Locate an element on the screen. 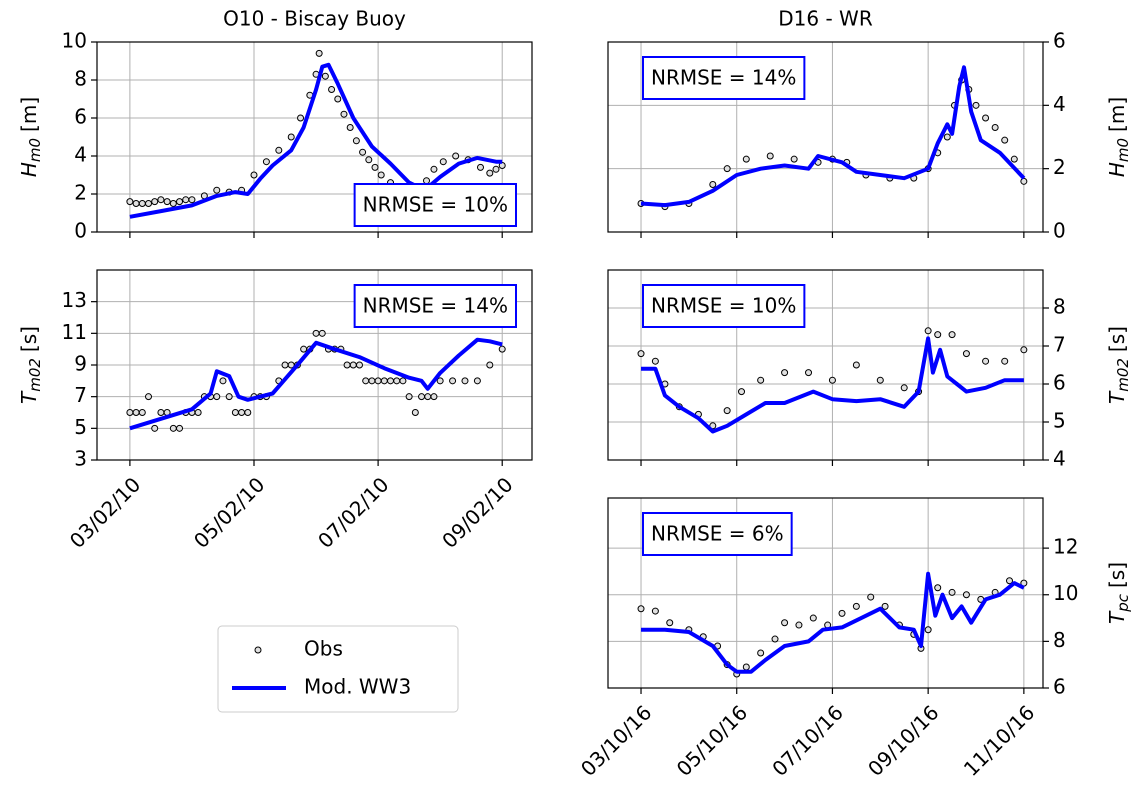  y-label-subscript: pc is located at coordinates (1123, 603).